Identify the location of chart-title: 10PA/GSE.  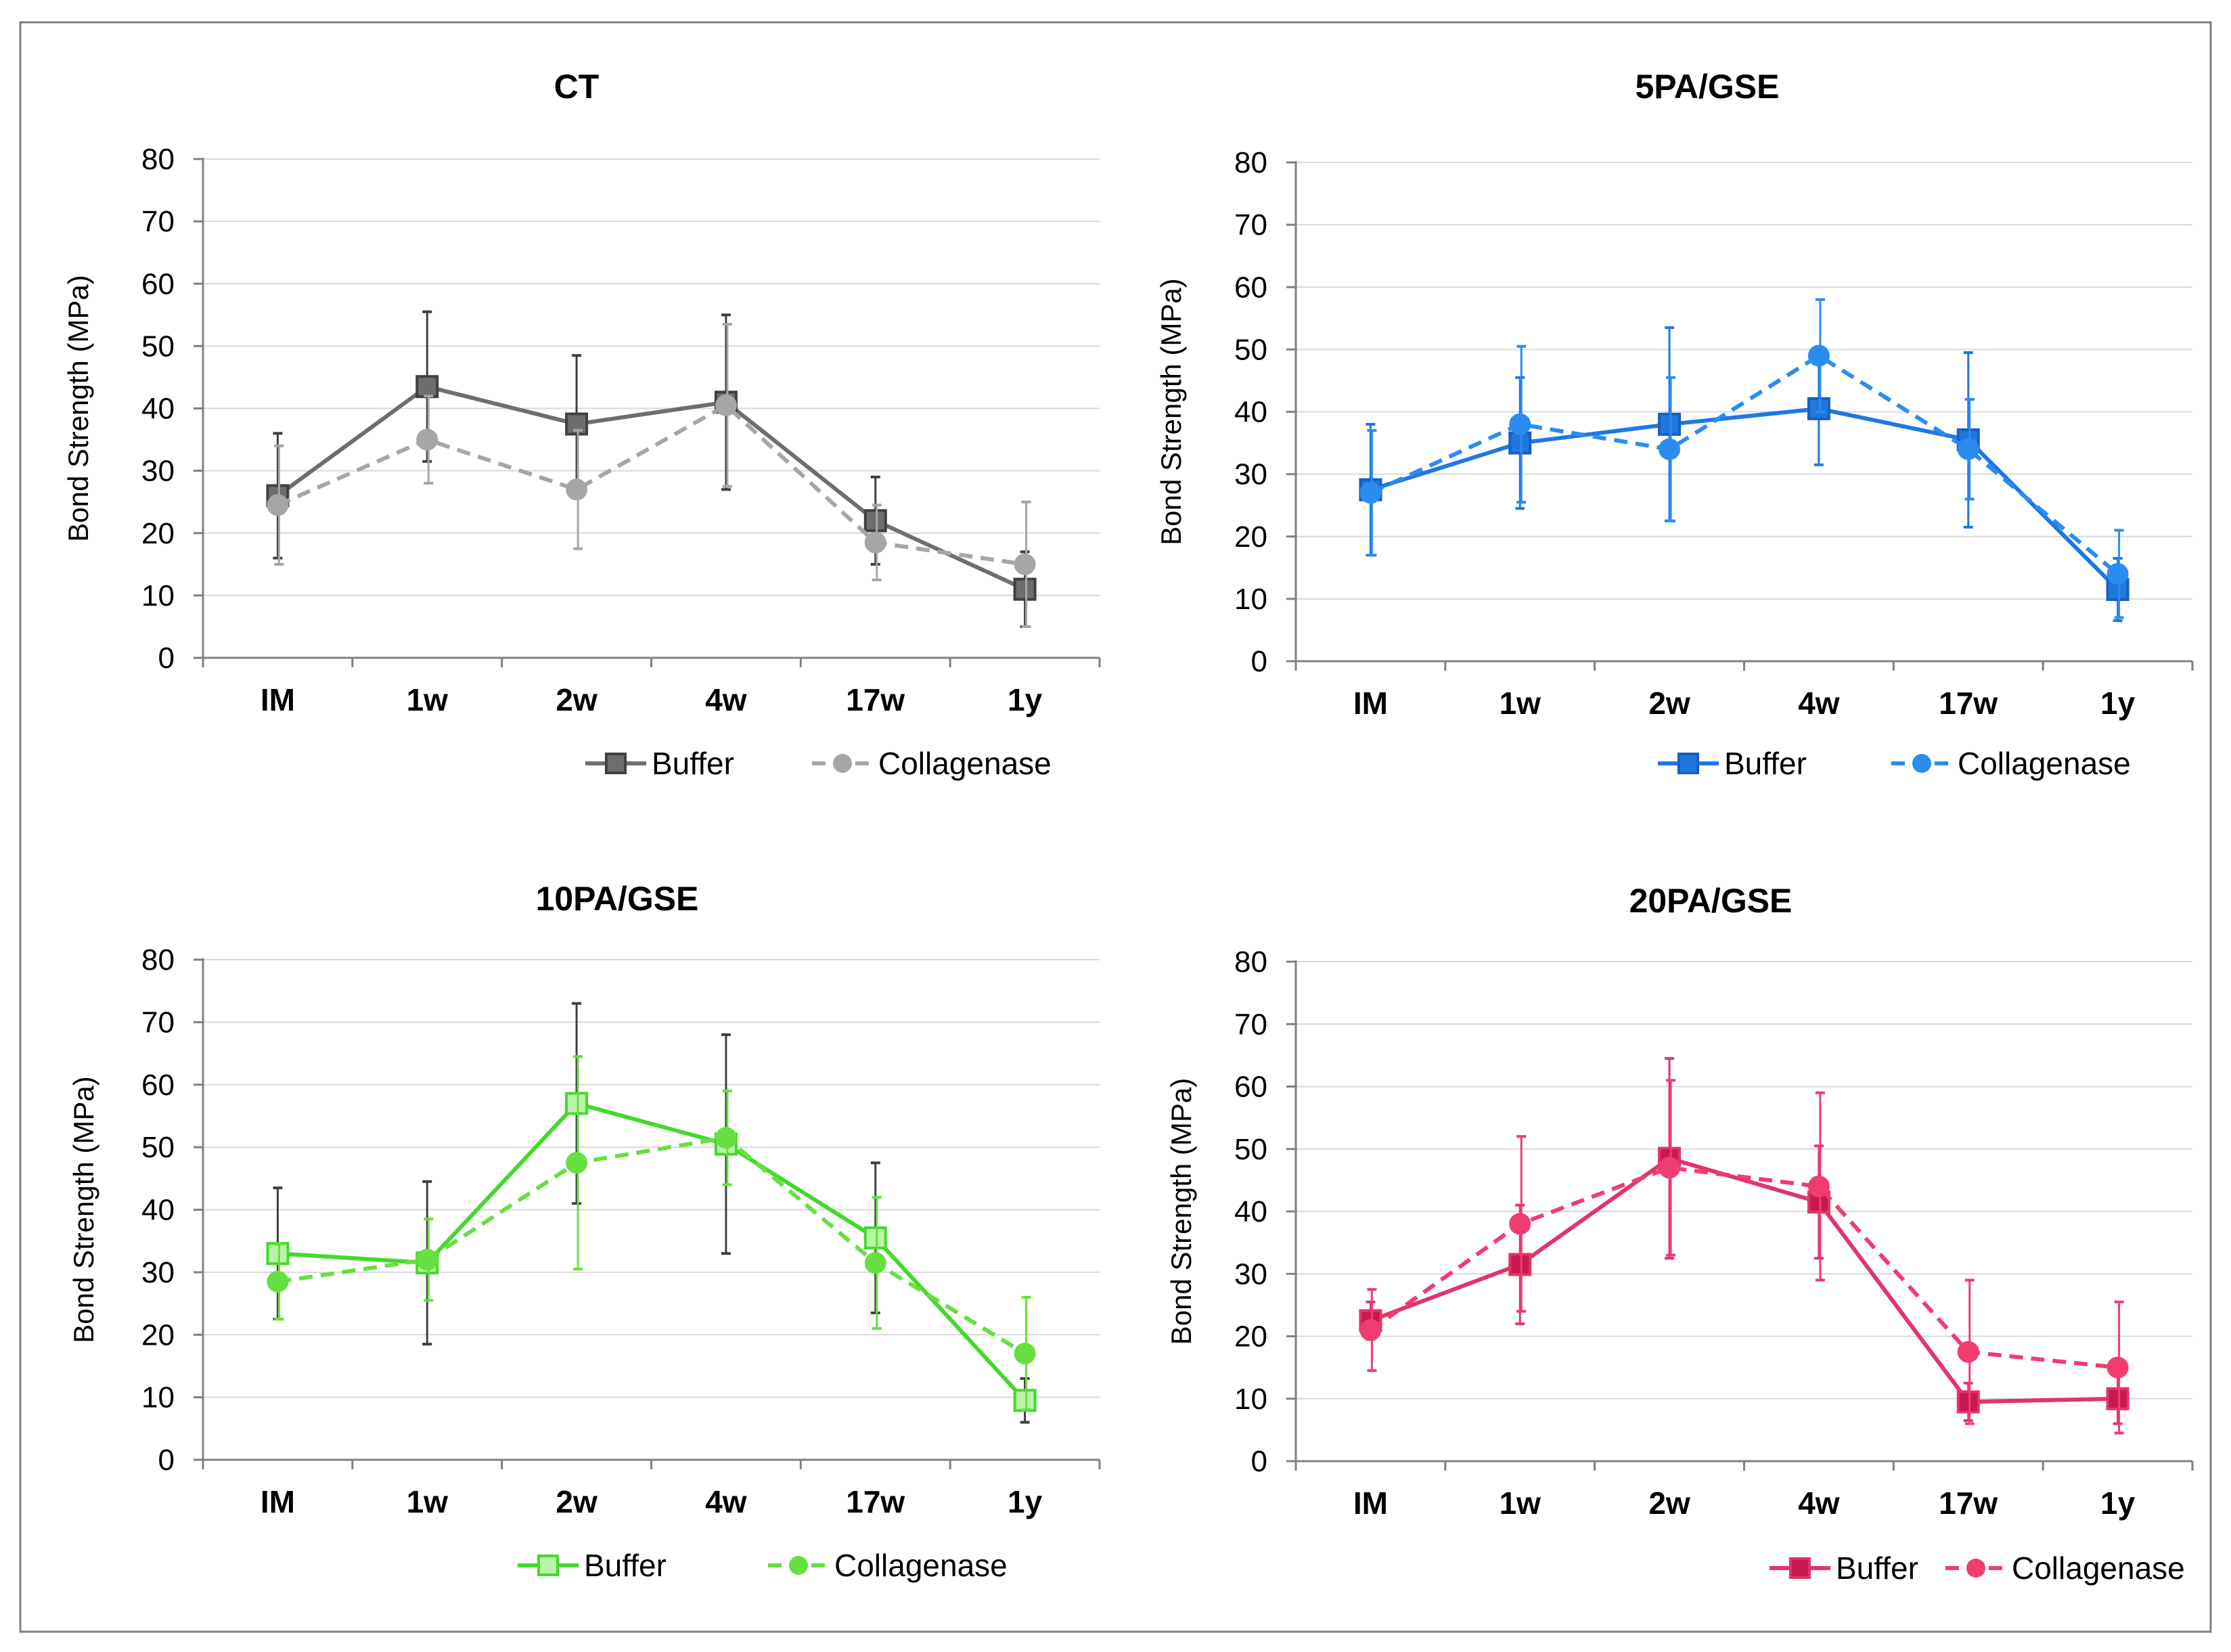
(617, 899).